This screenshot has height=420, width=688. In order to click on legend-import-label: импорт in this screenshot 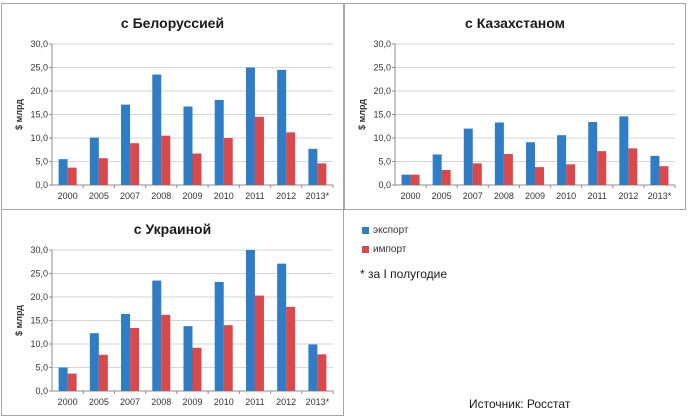, I will do `click(390, 249)`.